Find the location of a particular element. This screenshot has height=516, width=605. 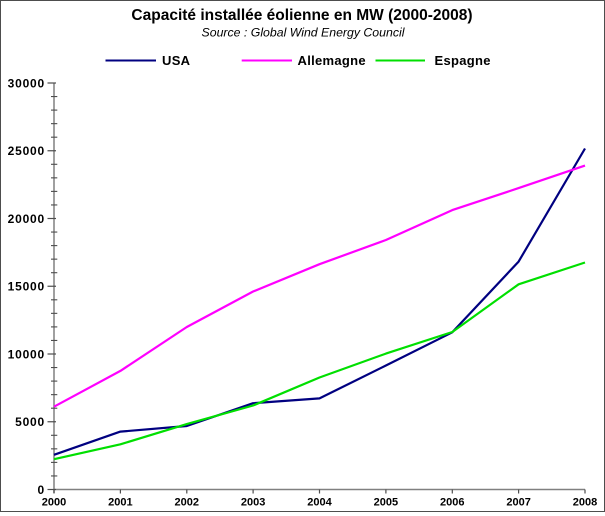

svg-text: Allemagne is located at coordinates (332, 60).